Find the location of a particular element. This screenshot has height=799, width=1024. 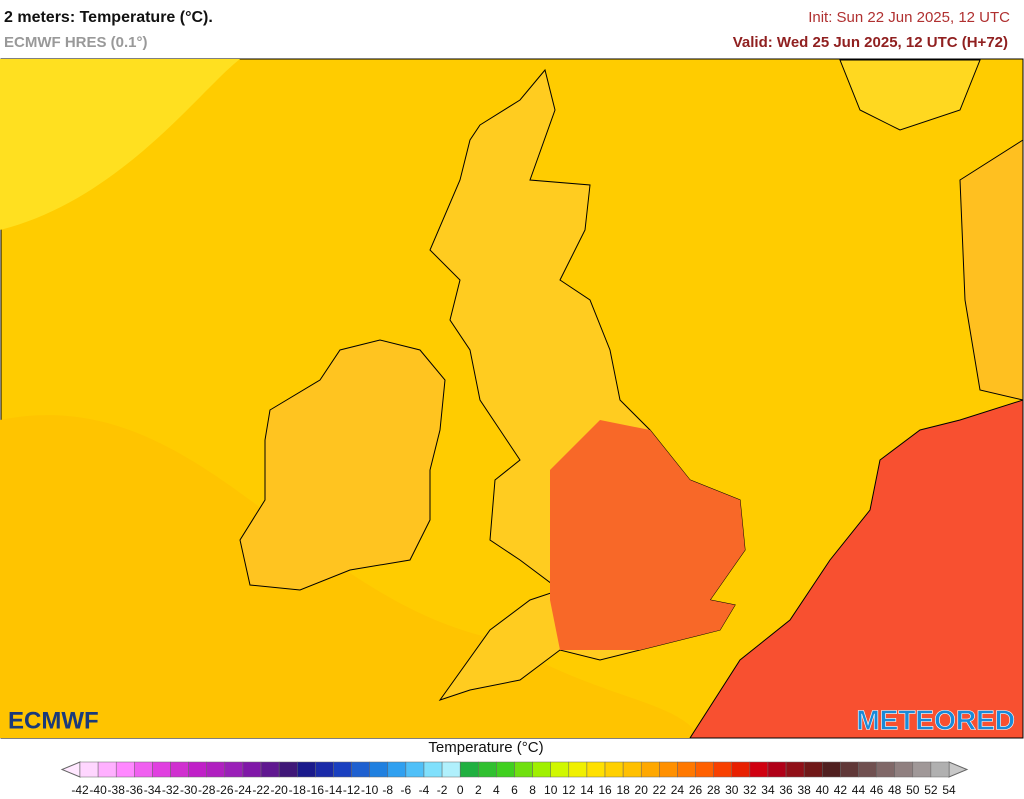

colorbar-label: -30 is located at coordinates (189, 790).